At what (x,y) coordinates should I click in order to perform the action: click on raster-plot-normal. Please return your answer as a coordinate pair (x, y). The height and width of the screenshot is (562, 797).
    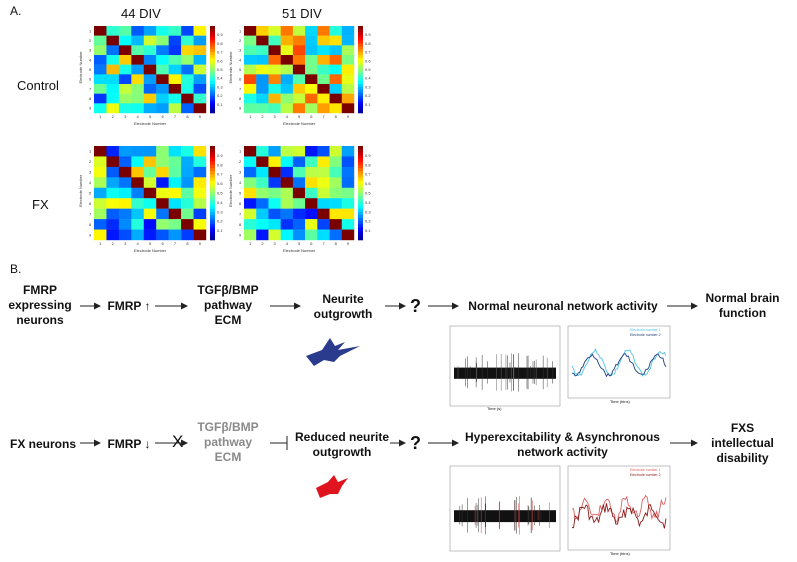
    Looking at the image, I should click on (505, 366).